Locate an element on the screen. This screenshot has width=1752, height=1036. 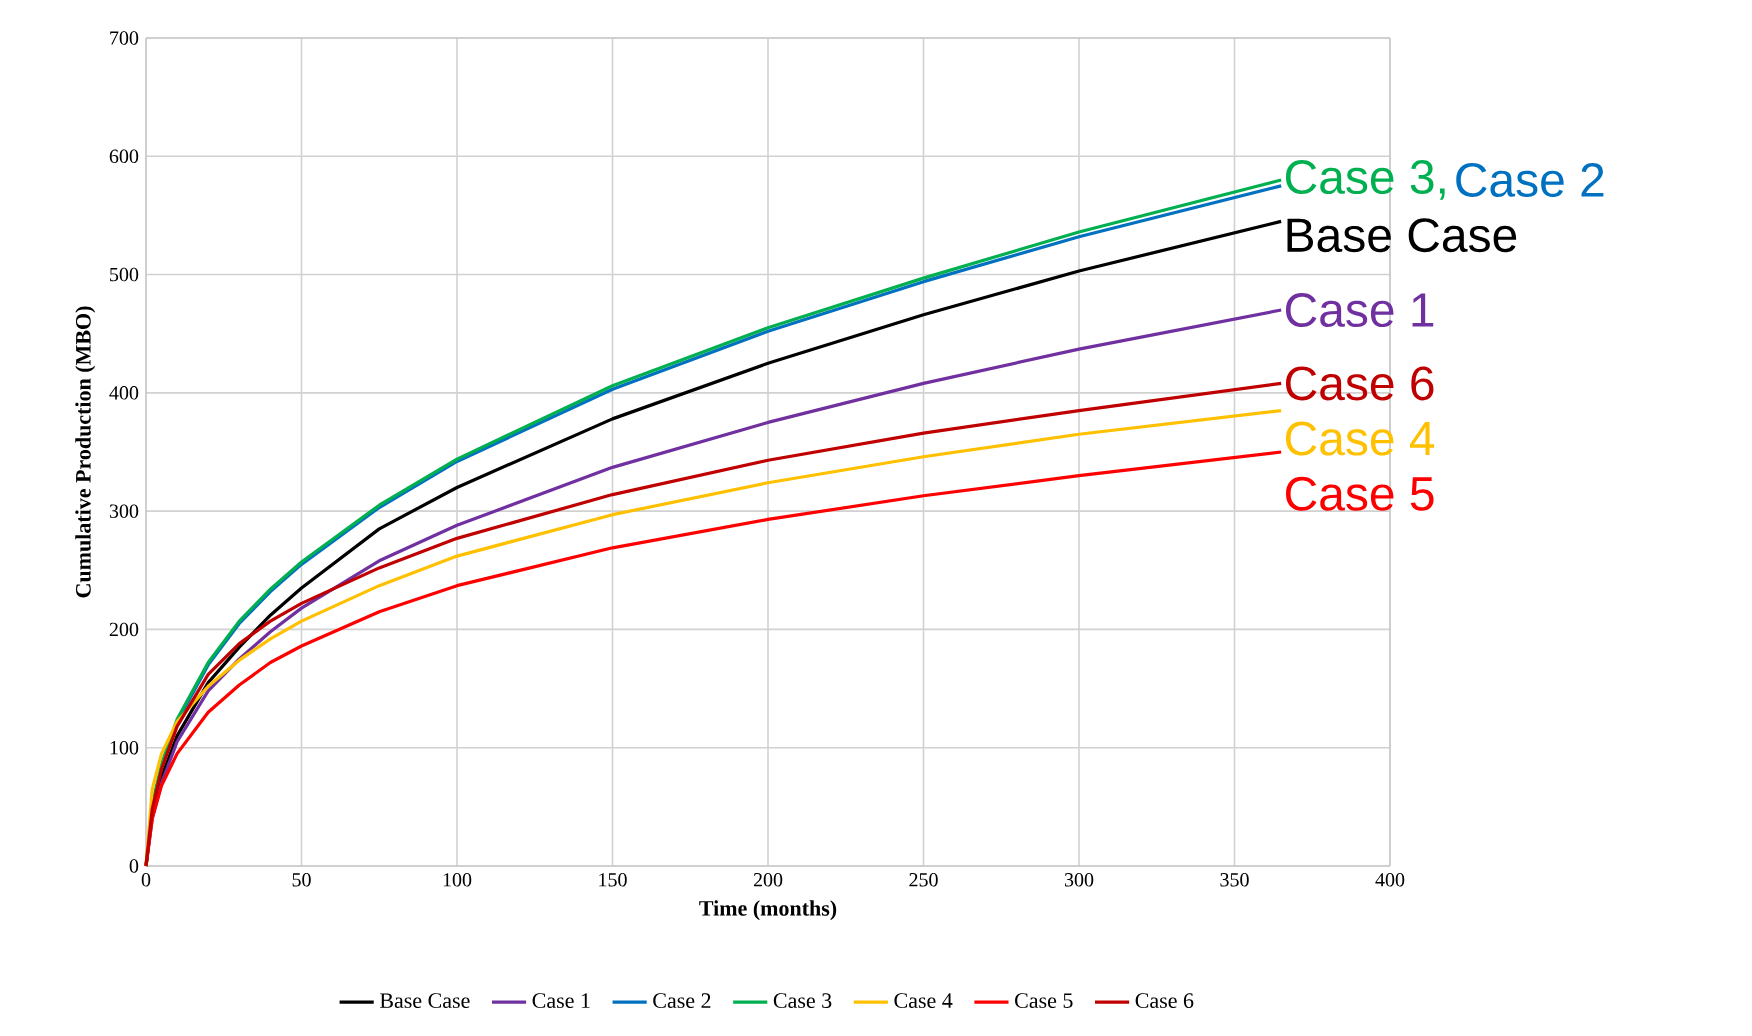
x-tick-label: 350 is located at coordinates (1234, 880).